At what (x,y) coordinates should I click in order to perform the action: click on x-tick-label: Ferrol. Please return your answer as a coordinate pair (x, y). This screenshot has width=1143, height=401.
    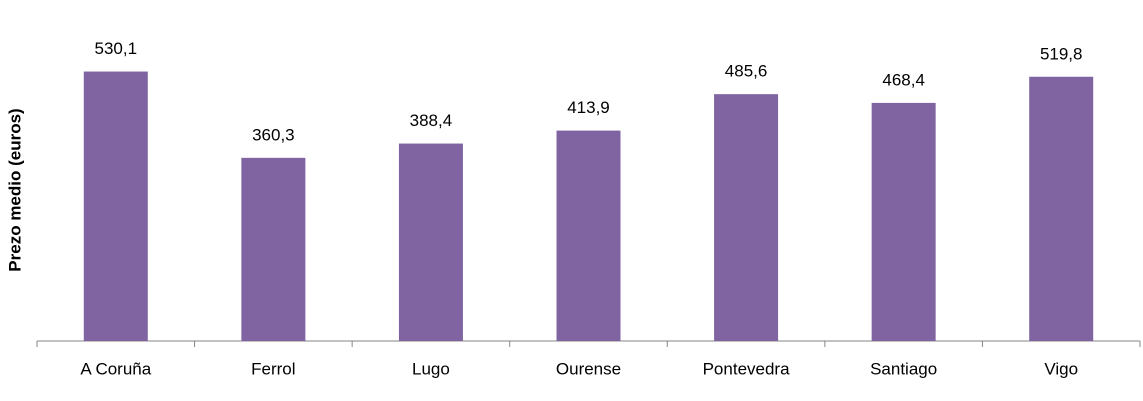
    Looking at the image, I should click on (273, 368).